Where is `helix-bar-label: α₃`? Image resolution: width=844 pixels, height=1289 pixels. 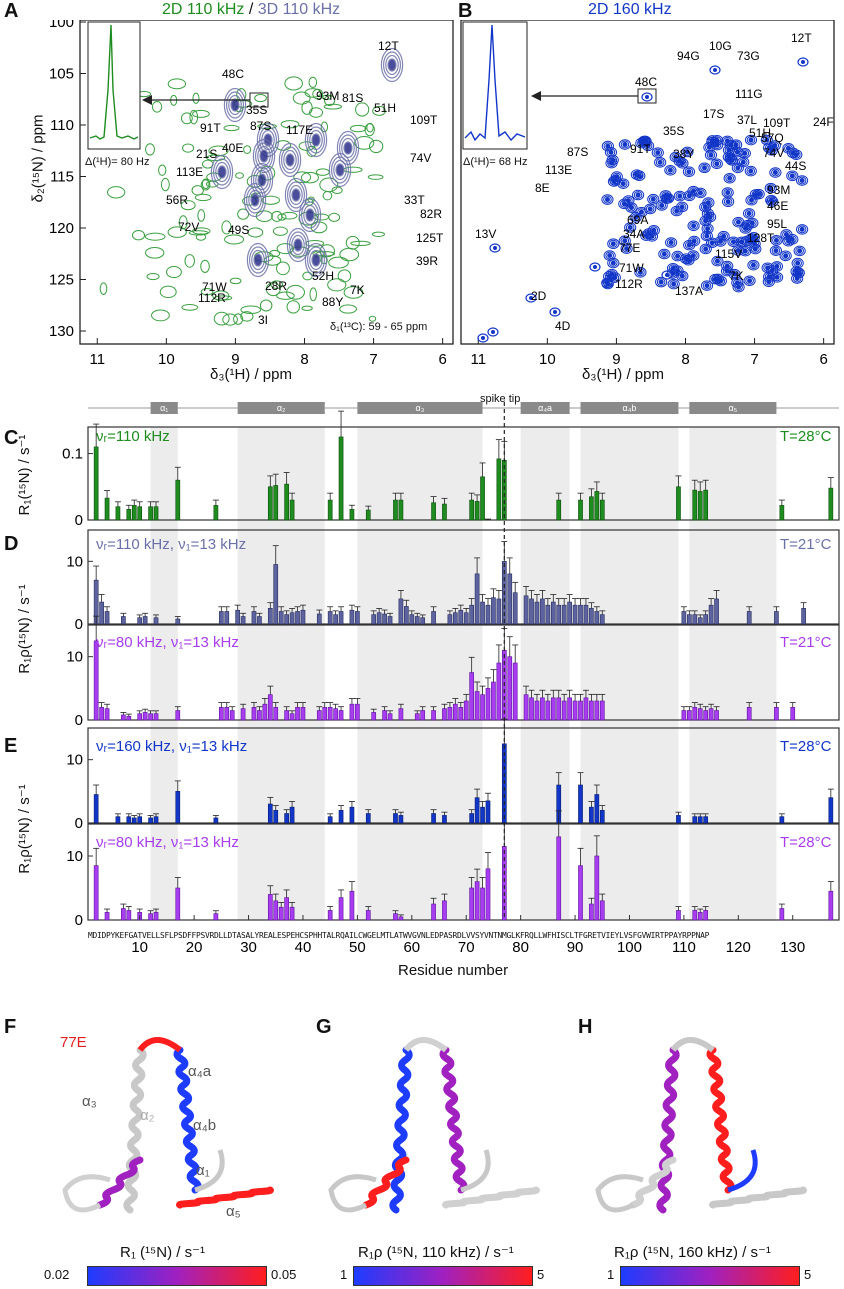
helix-bar-label: α₃ is located at coordinates (420, 408).